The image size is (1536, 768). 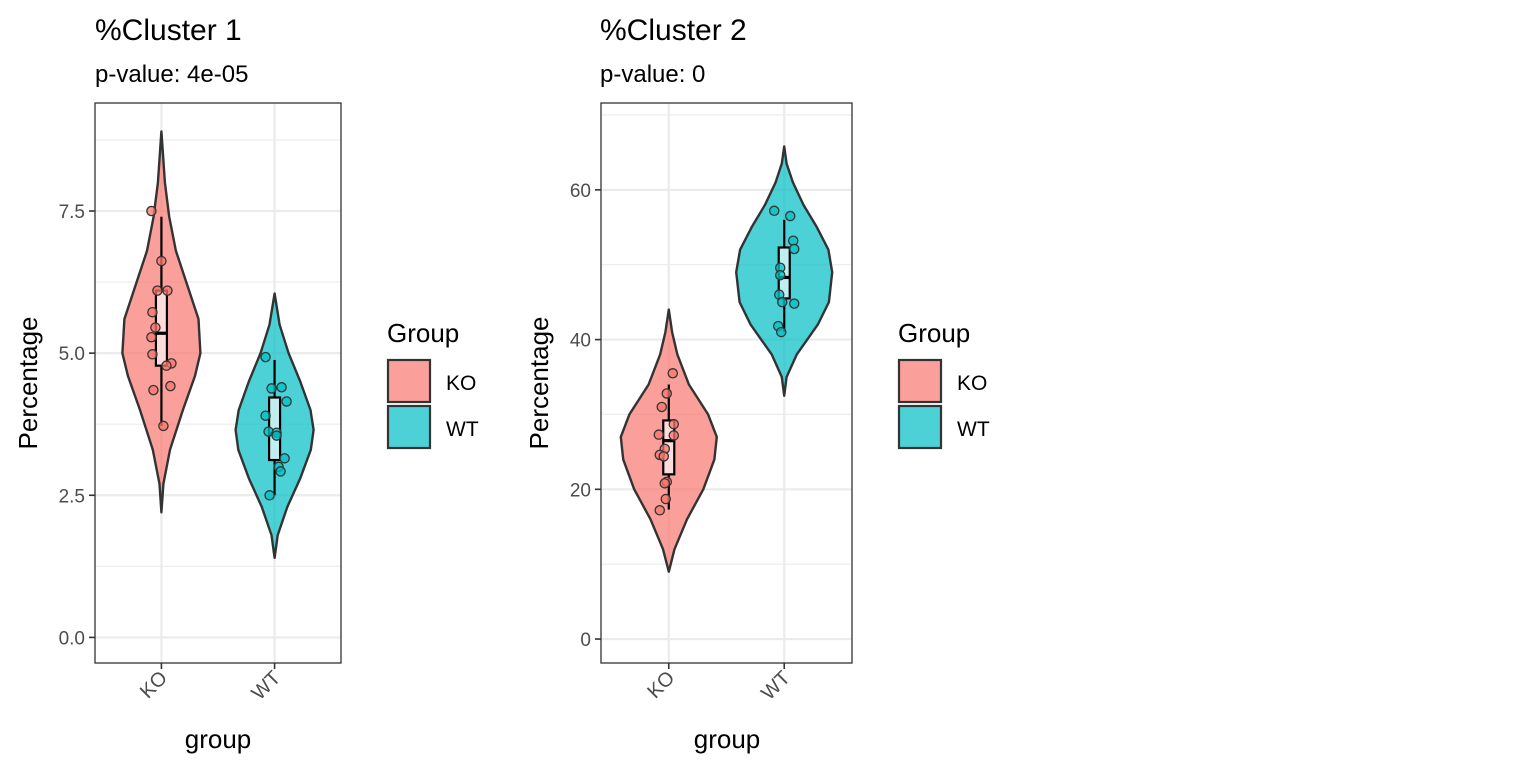 I want to click on y-tick-label: 20, so click(x=580, y=490).